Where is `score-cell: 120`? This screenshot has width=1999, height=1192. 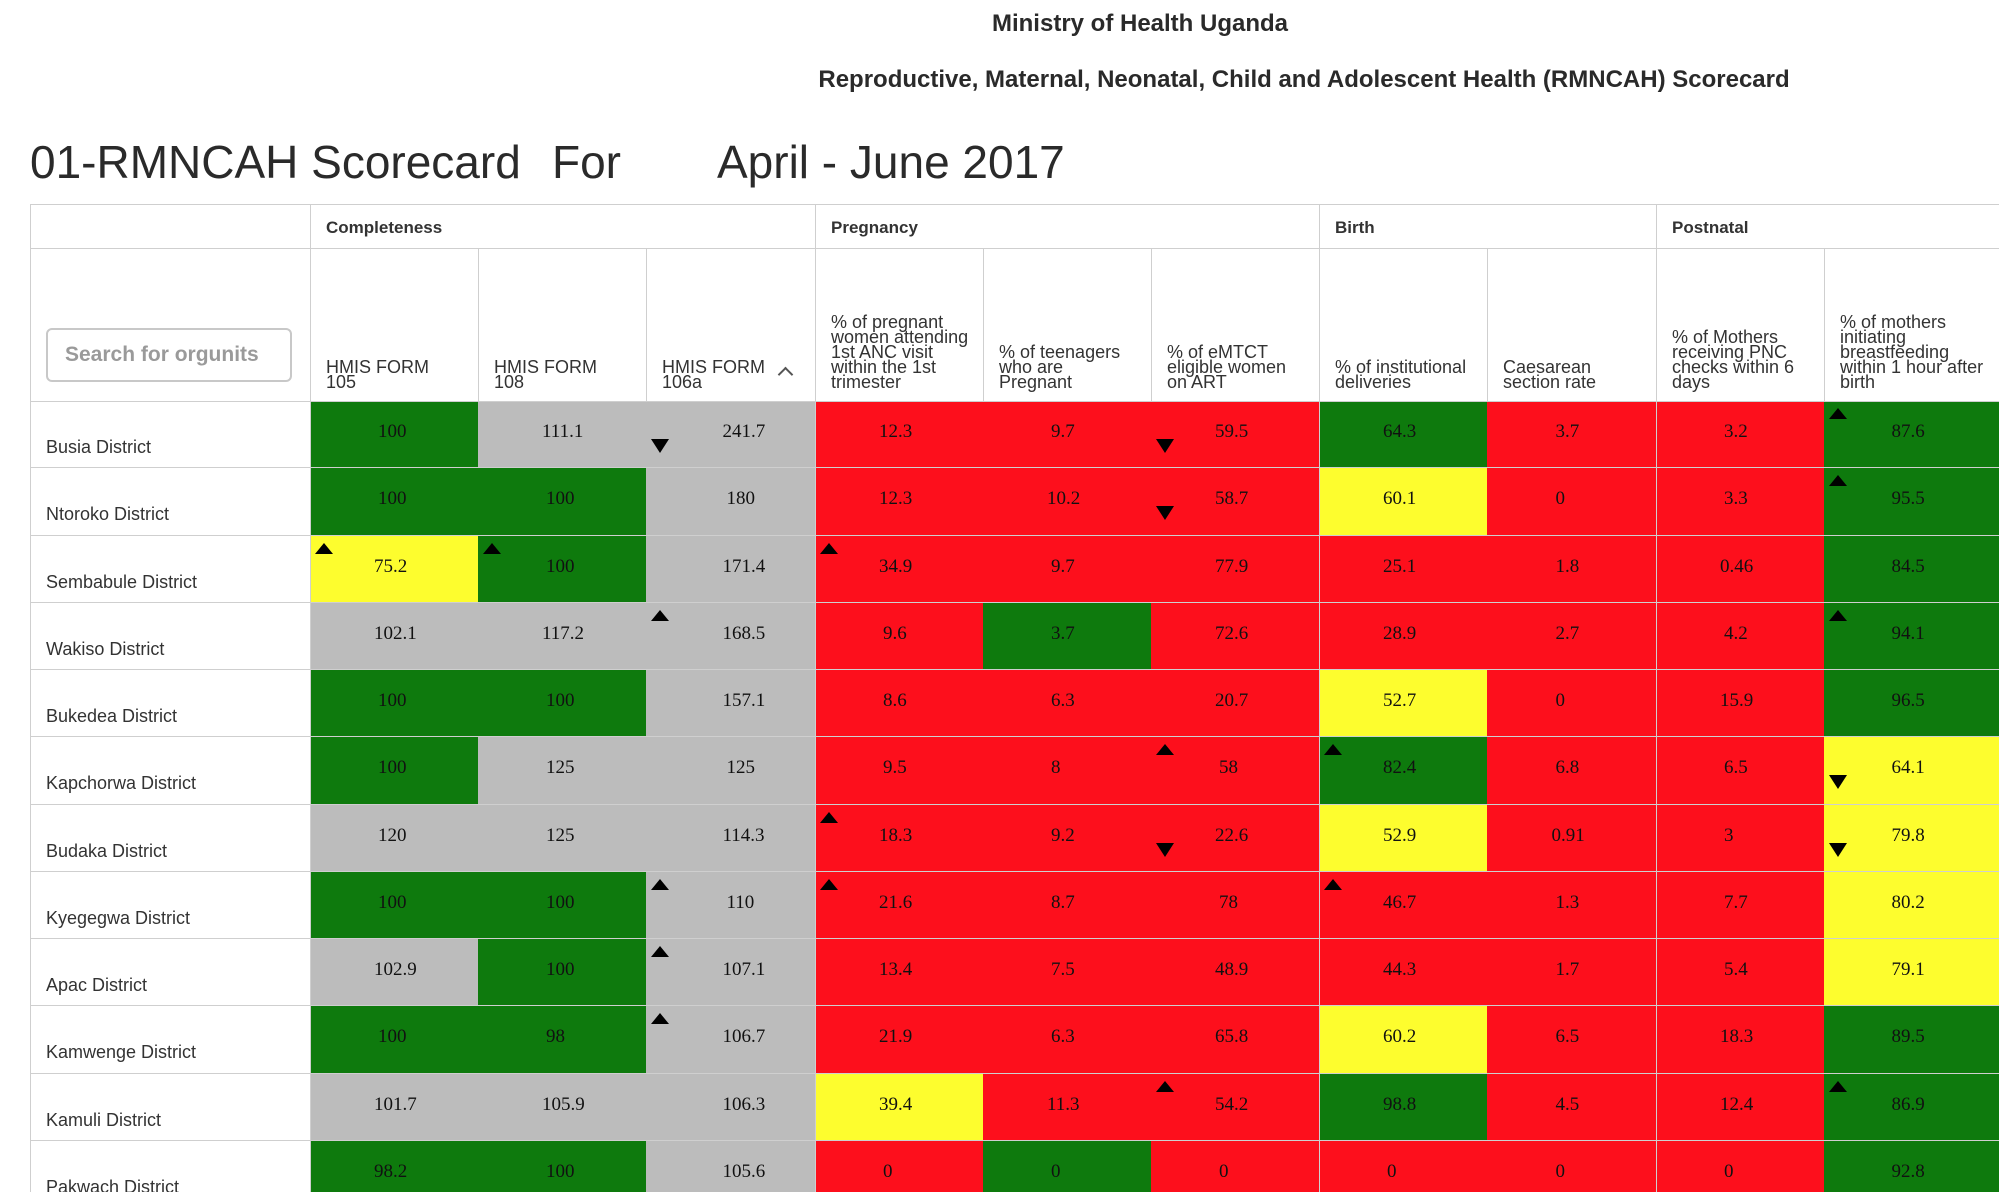
score-cell: 120 is located at coordinates (394, 838).